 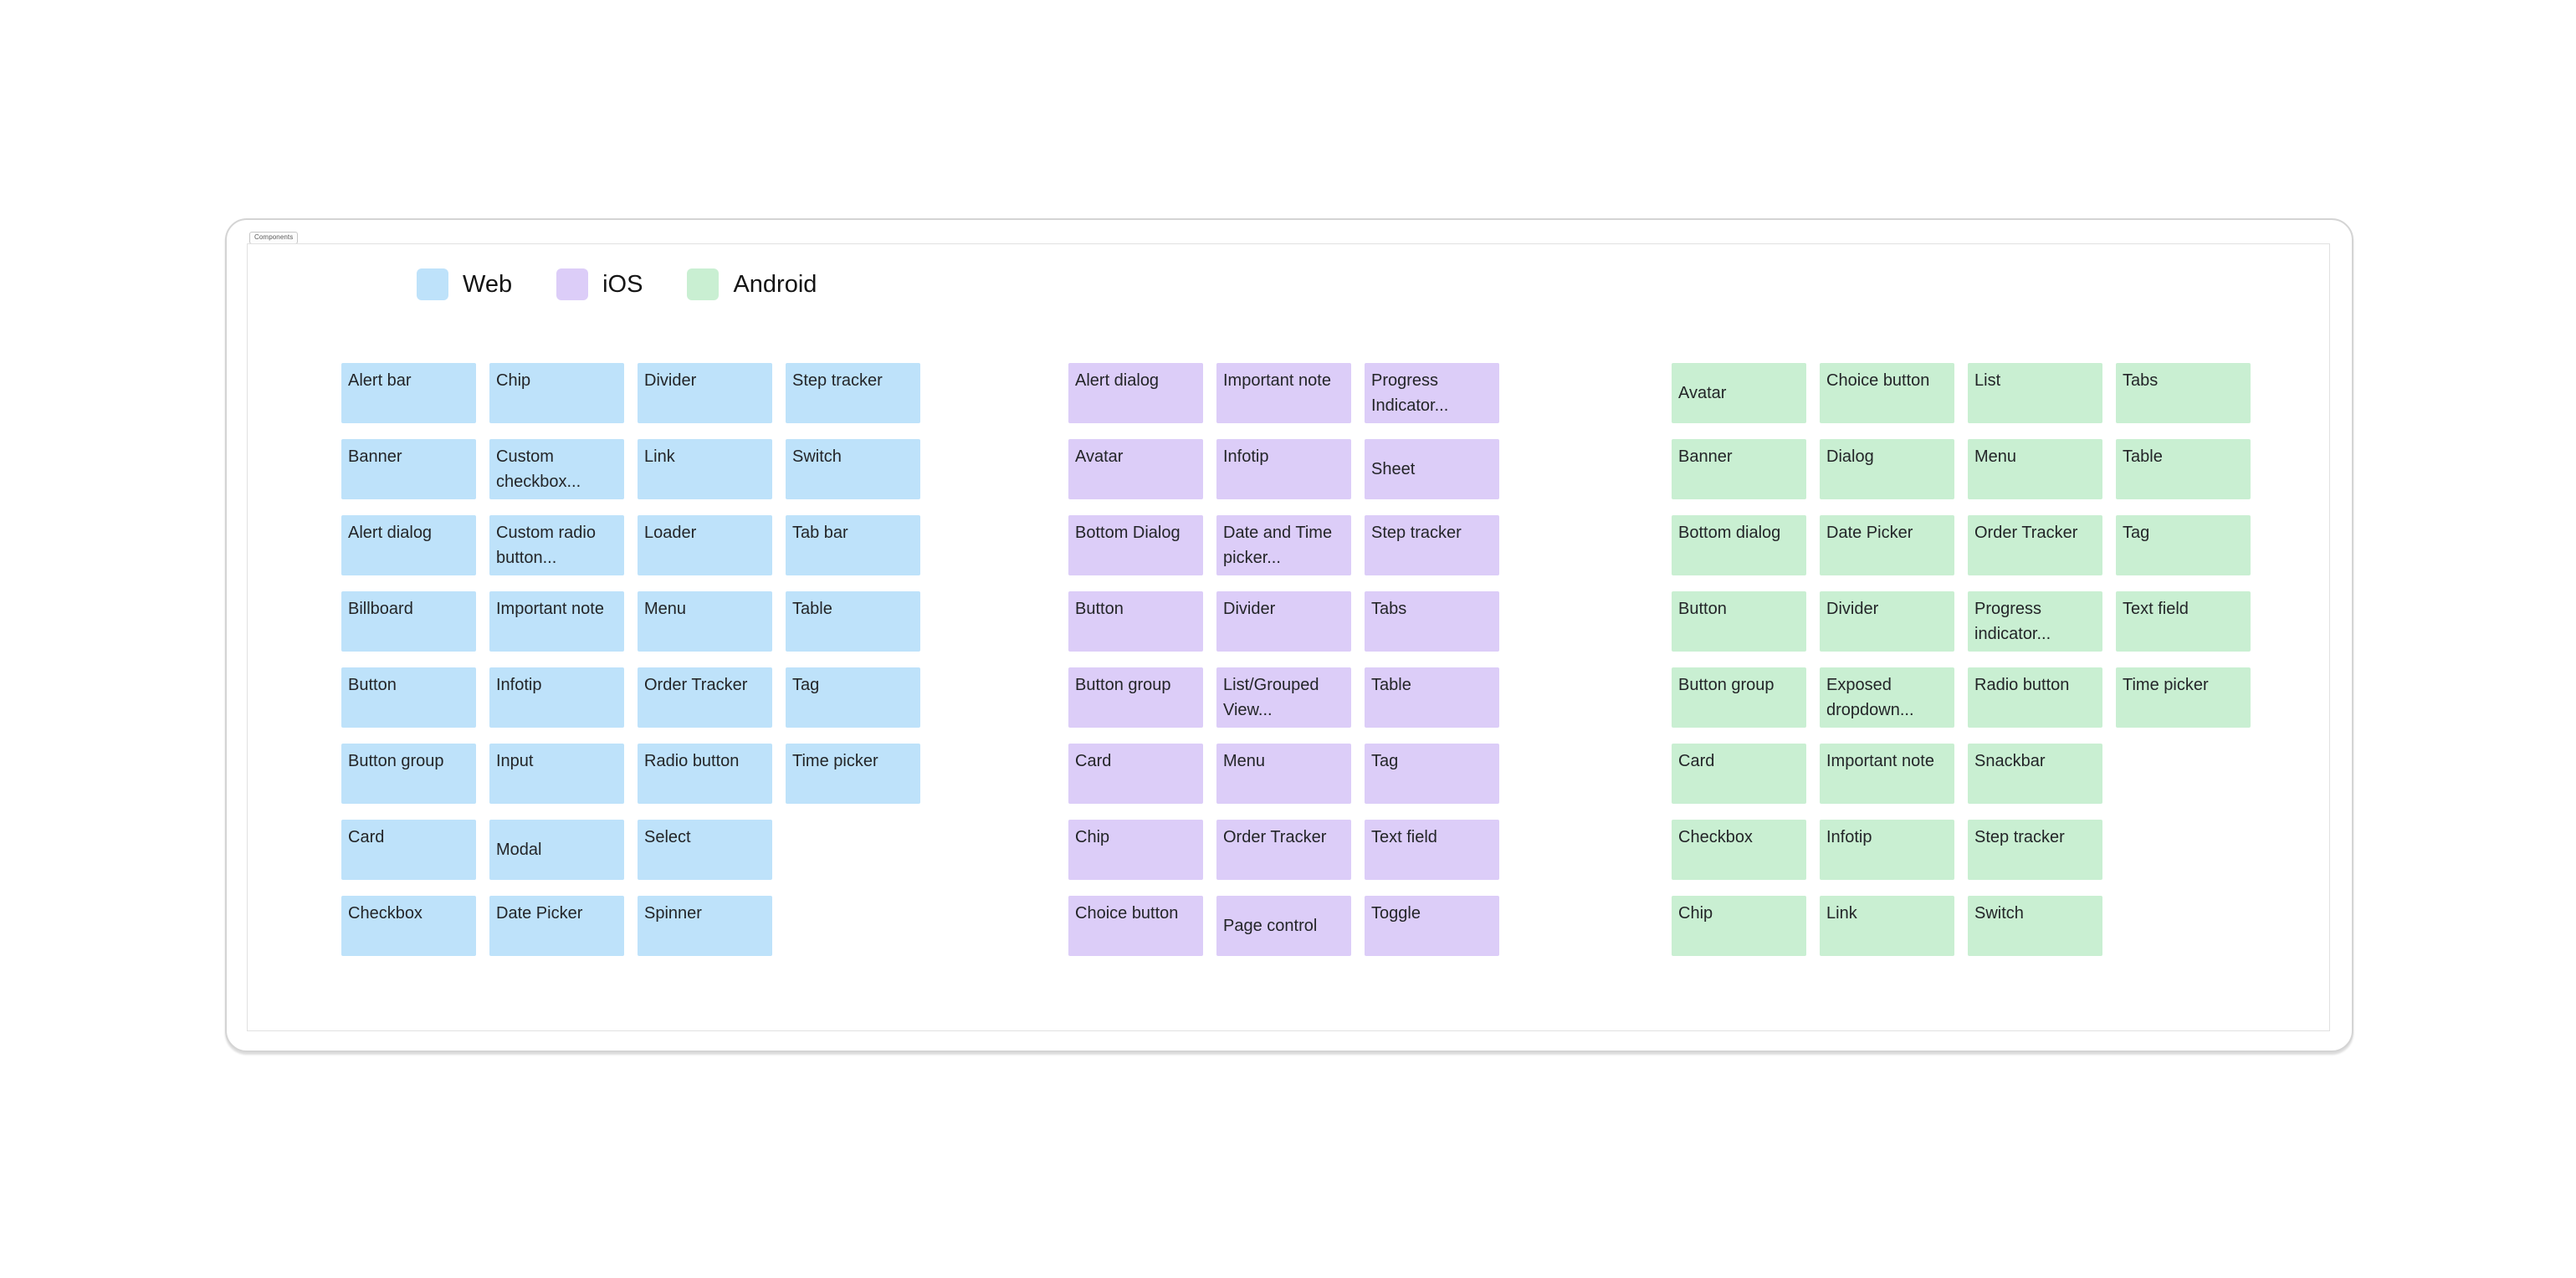 What do you see at coordinates (2035, 926) in the screenshot?
I see `tile-android-switch: Switch` at bounding box center [2035, 926].